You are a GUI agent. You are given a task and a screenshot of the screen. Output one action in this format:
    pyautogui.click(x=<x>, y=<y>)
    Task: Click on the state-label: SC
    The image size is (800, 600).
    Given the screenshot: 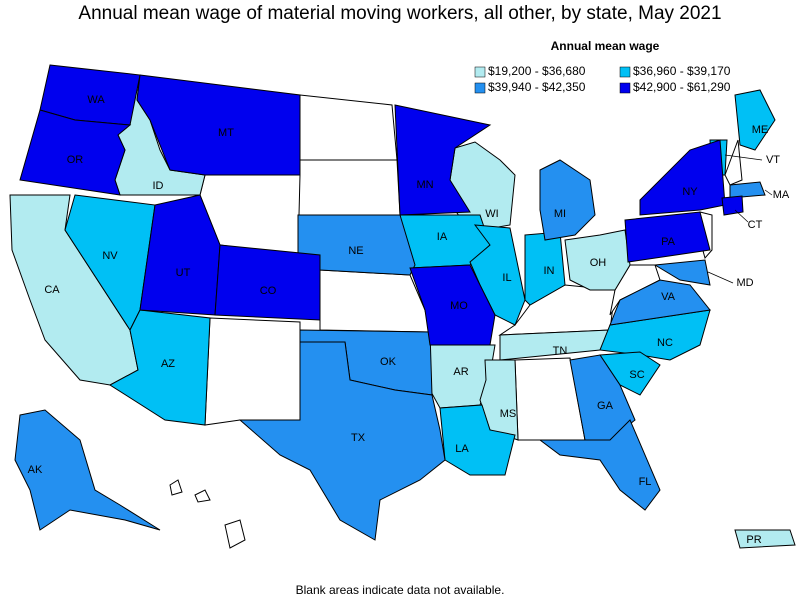 What is the action you would take?
    pyautogui.click(x=636, y=375)
    